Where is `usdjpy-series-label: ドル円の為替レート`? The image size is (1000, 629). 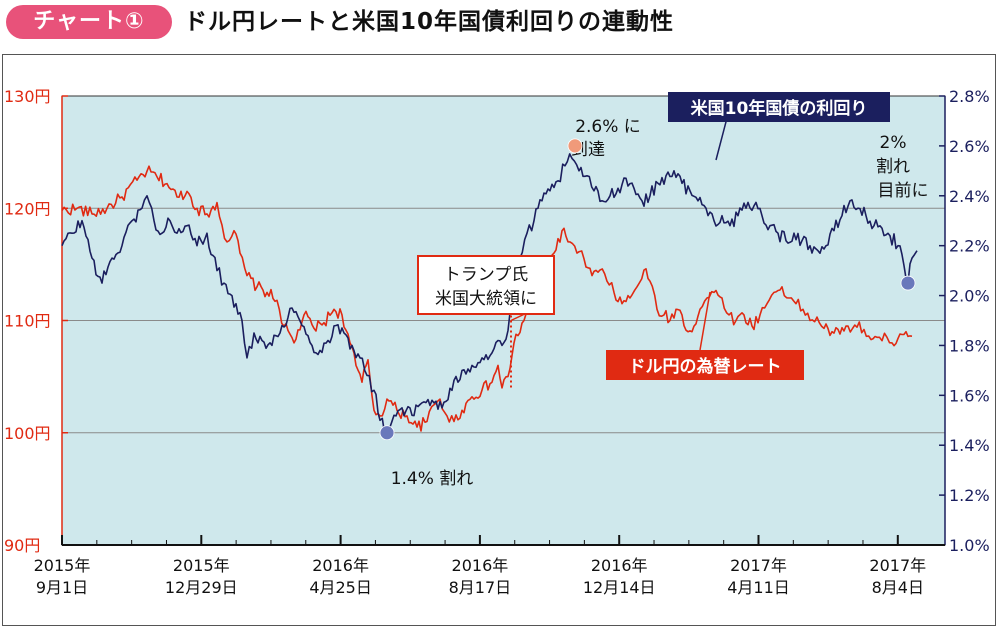 usdjpy-series-label: ドル円の為替レート is located at coordinates (705, 366).